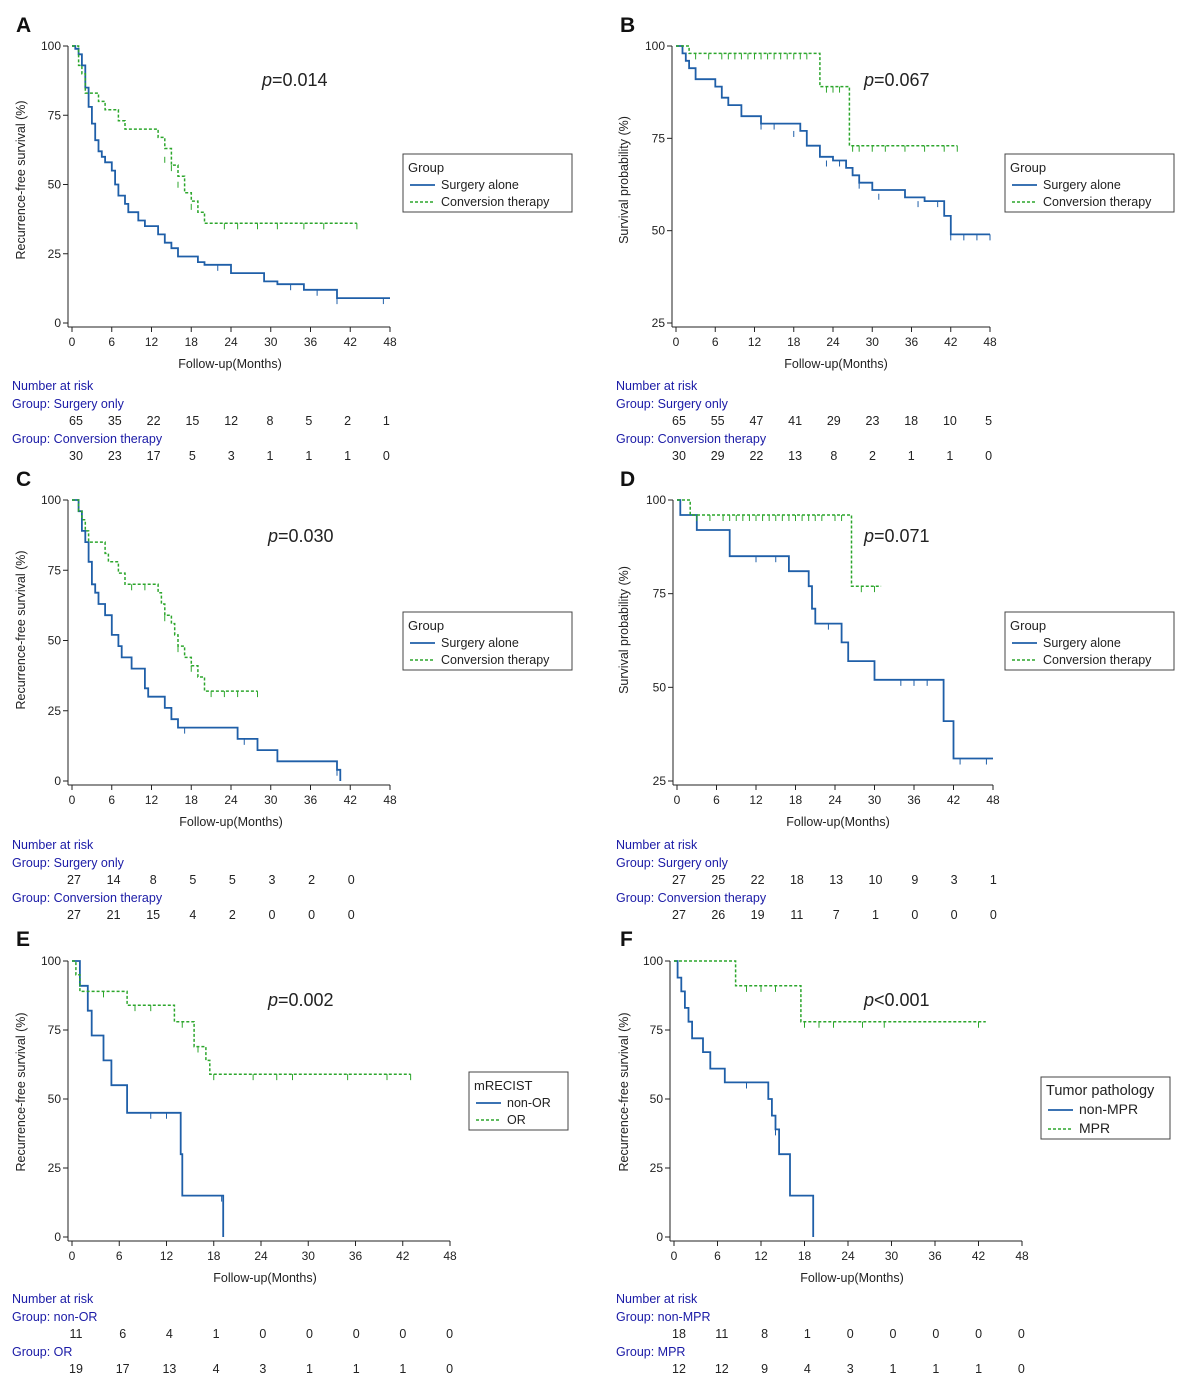 Image resolution: width=1200 pixels, height=1382 pixels. I want to click on risk-count: 15, so click(153, 915).